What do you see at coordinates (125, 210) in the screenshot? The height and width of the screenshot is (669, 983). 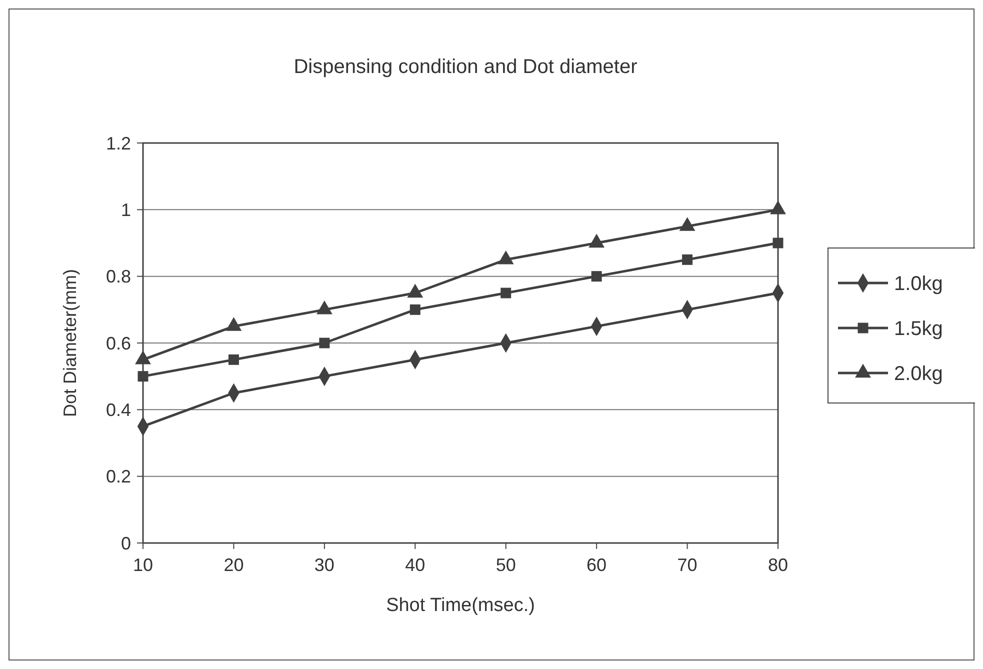 I see `y-tick-label: 1` at bounding box center [125, 210].